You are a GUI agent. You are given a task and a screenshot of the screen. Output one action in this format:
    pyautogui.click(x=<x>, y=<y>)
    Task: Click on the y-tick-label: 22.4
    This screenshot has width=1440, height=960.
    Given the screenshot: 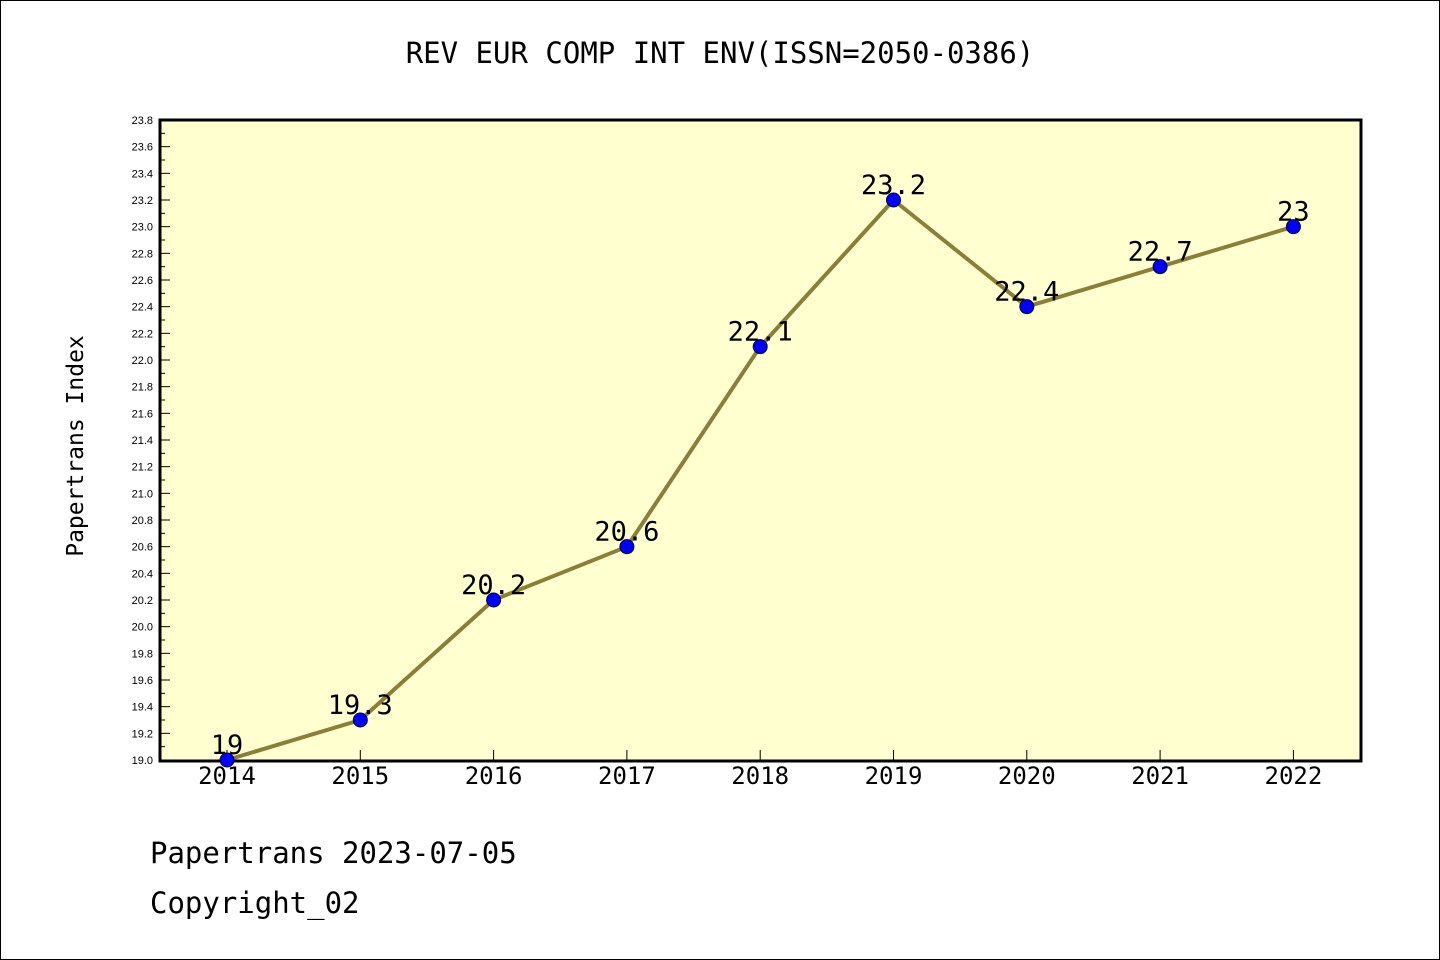 What is the action you would take?
    pyautogui.click(x=142, y=308)
    